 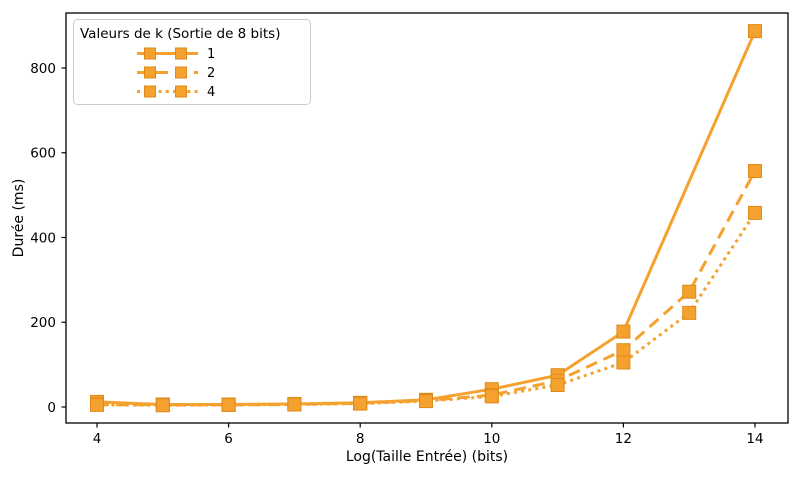 I want to click on legend-title: Valeurs de k (Sortie de 8 bits), so click(x=180, y=34).